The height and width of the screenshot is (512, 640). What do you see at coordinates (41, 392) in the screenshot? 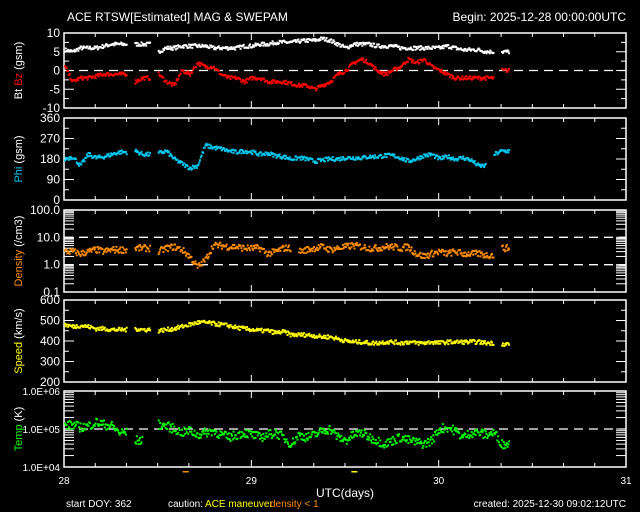
I see `y-tick-label: 1.0E+06` at bounding box center [41, 392].